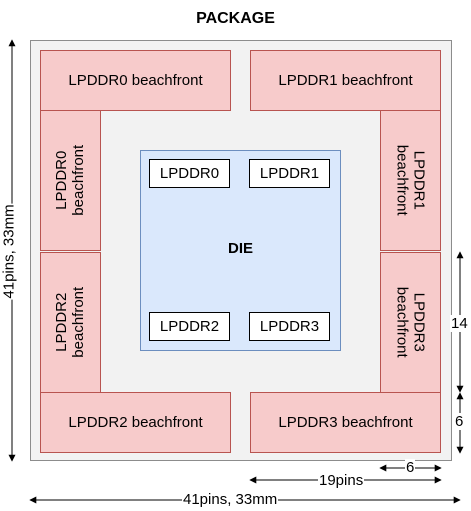 The width and height of the screenshot is (471, 511). What do you see at coordinates (235, 18) in the screenshot?
I see `package-title: PACKAGE` at bounding box center [235, 18].